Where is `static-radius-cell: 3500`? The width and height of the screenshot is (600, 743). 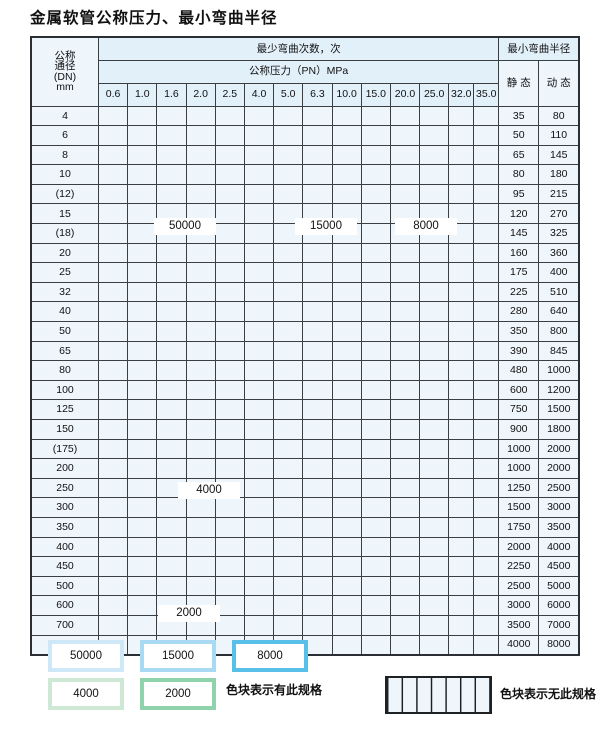 static-radius-cell: 3500 is located at coordinates (519, 625).